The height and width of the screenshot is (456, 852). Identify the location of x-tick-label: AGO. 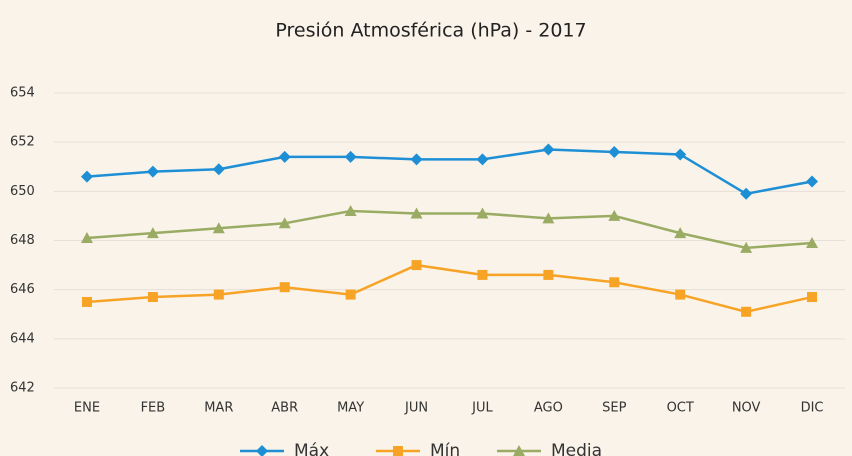
(548, 408).